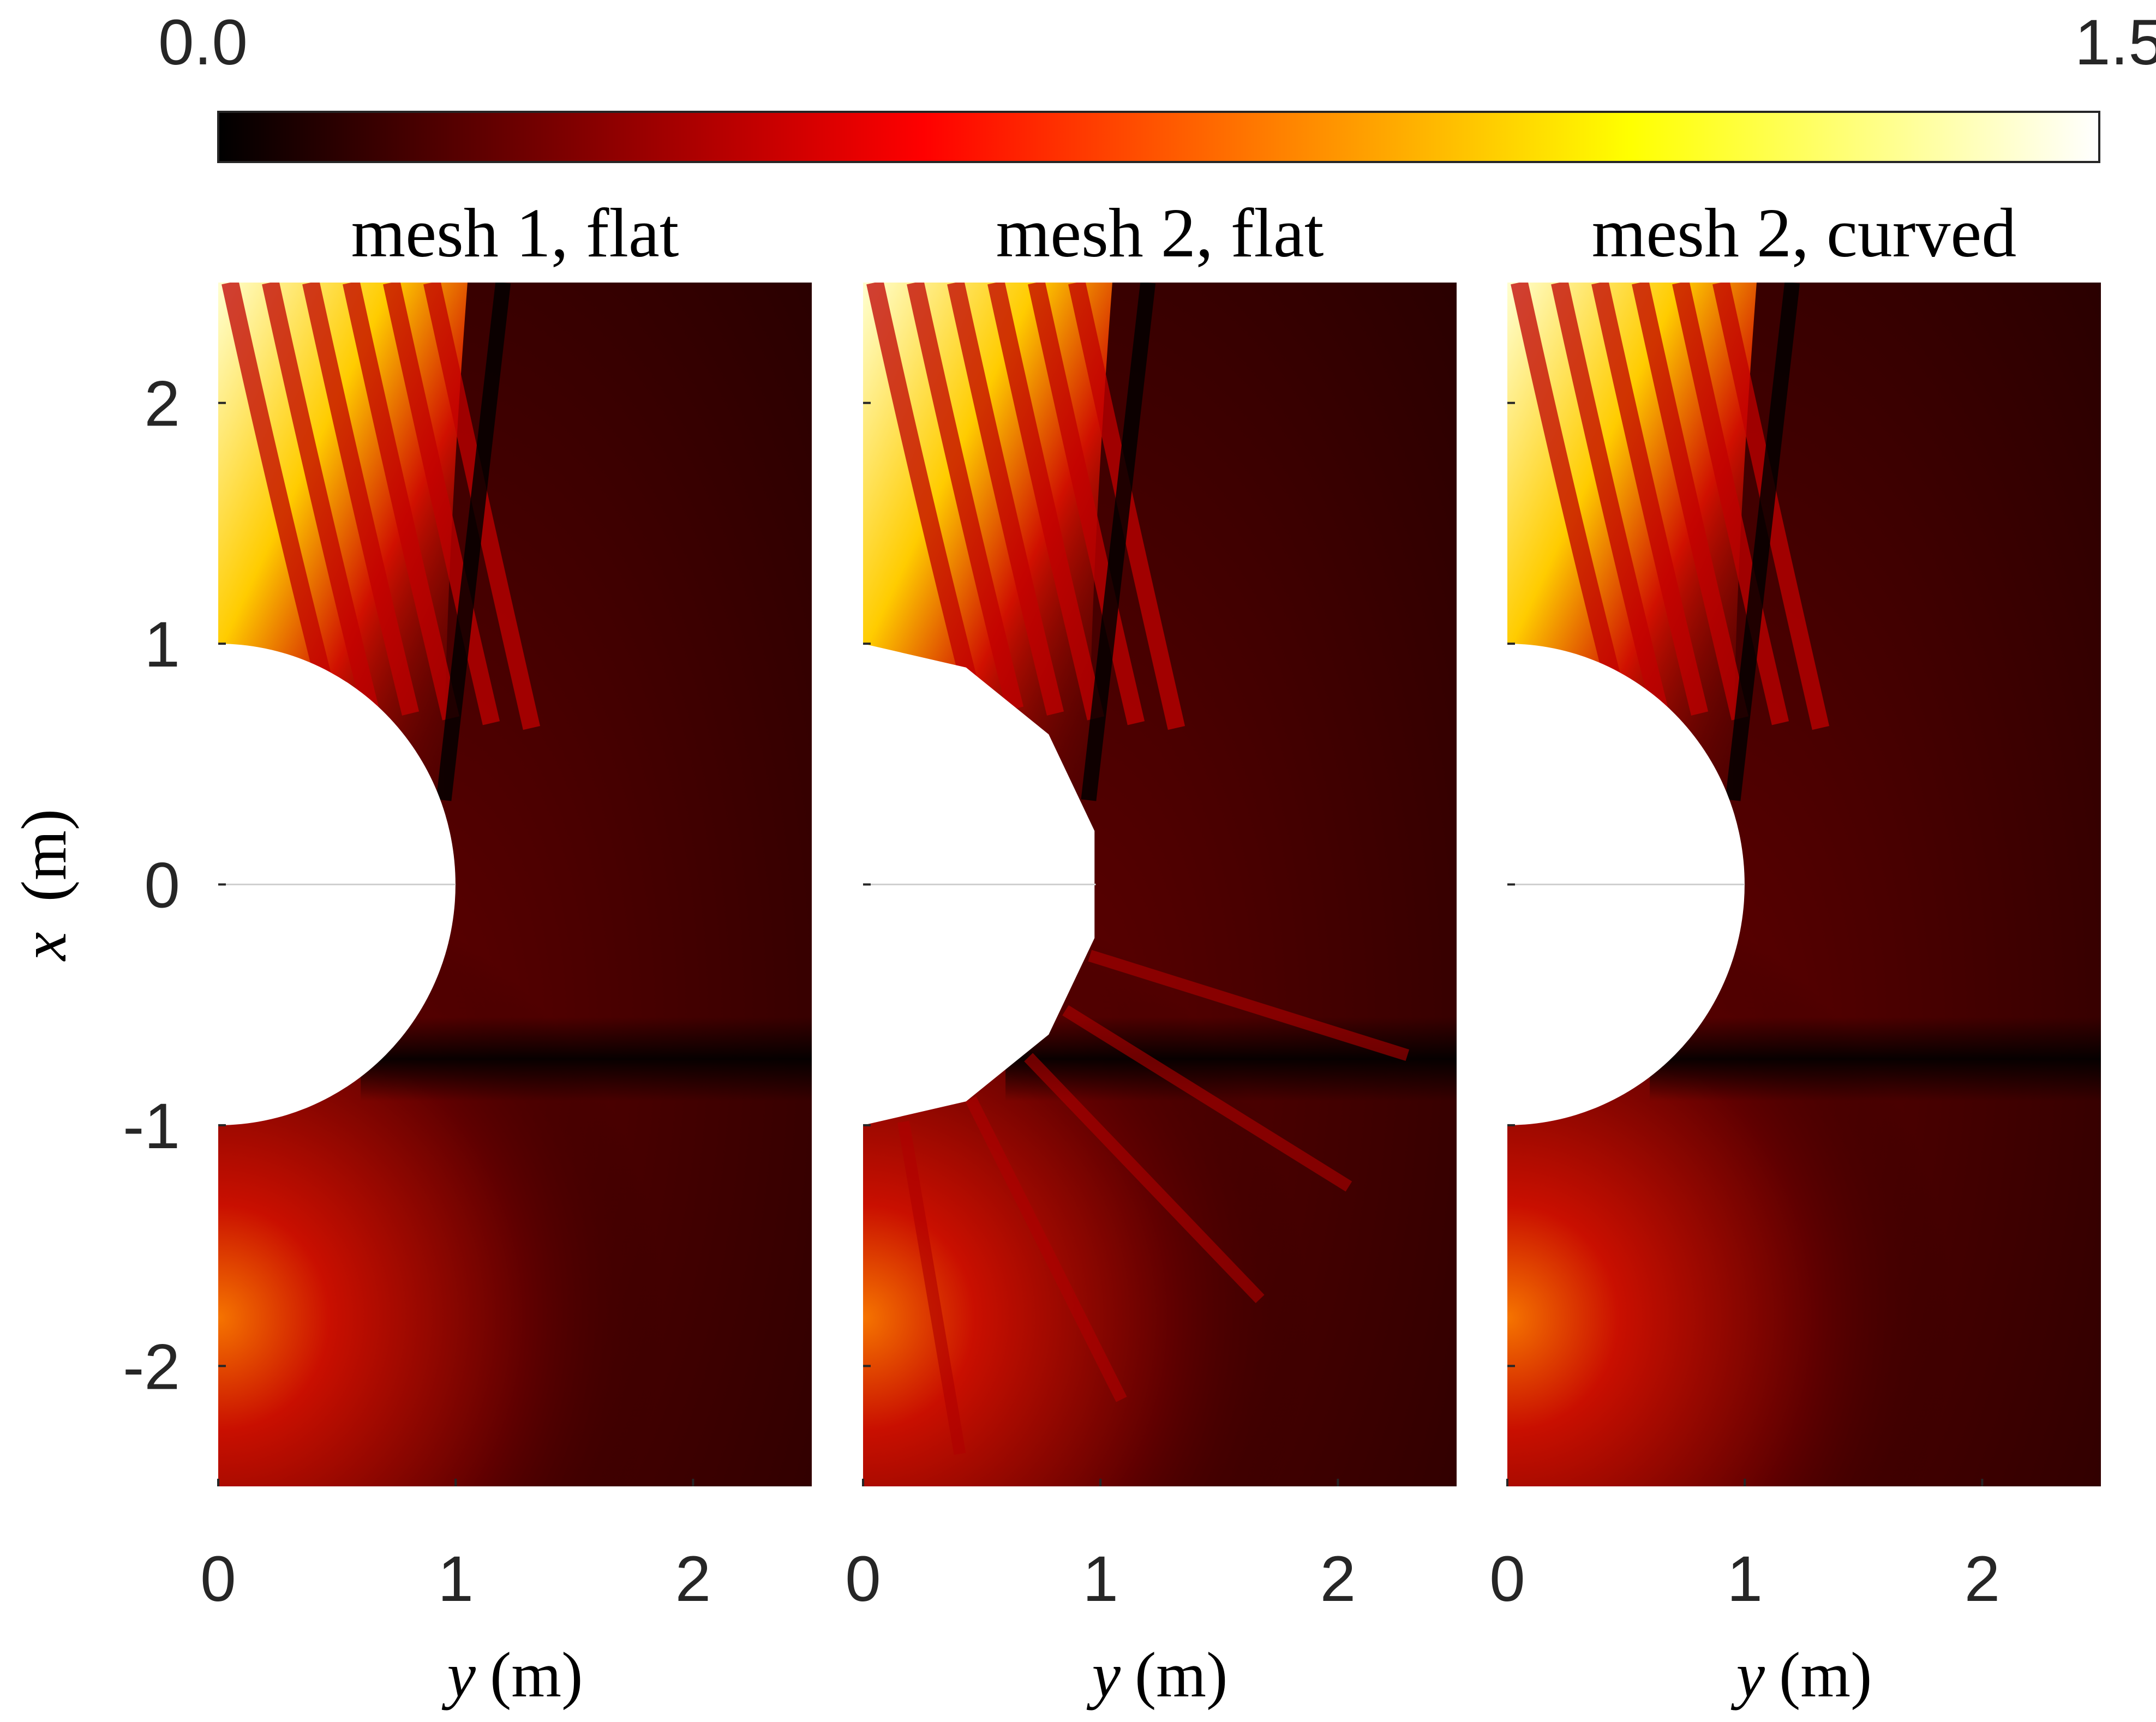  What do you see at coordinates (162, 886) in the screenshot?
I see `y-tick-label: 0` at bounding box center [162, 886].